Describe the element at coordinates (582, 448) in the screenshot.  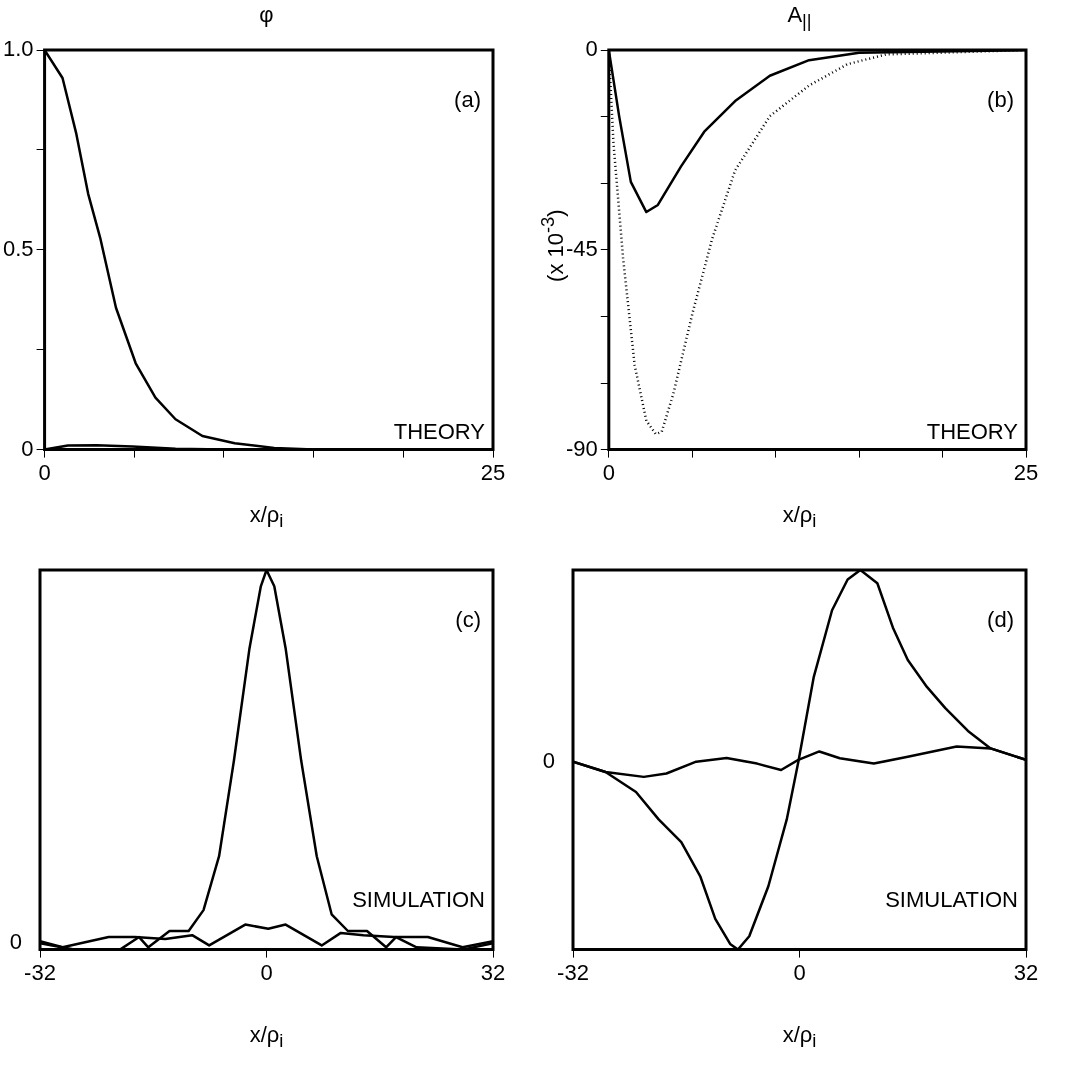
I see `y-tick-label: -90` at that location.